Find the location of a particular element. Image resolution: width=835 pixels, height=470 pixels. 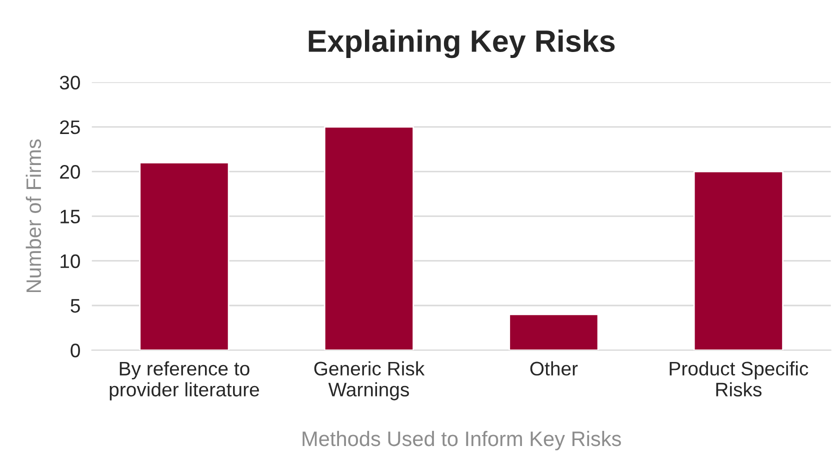

y-tick-label: 0 is located at coordinates (75, 351).